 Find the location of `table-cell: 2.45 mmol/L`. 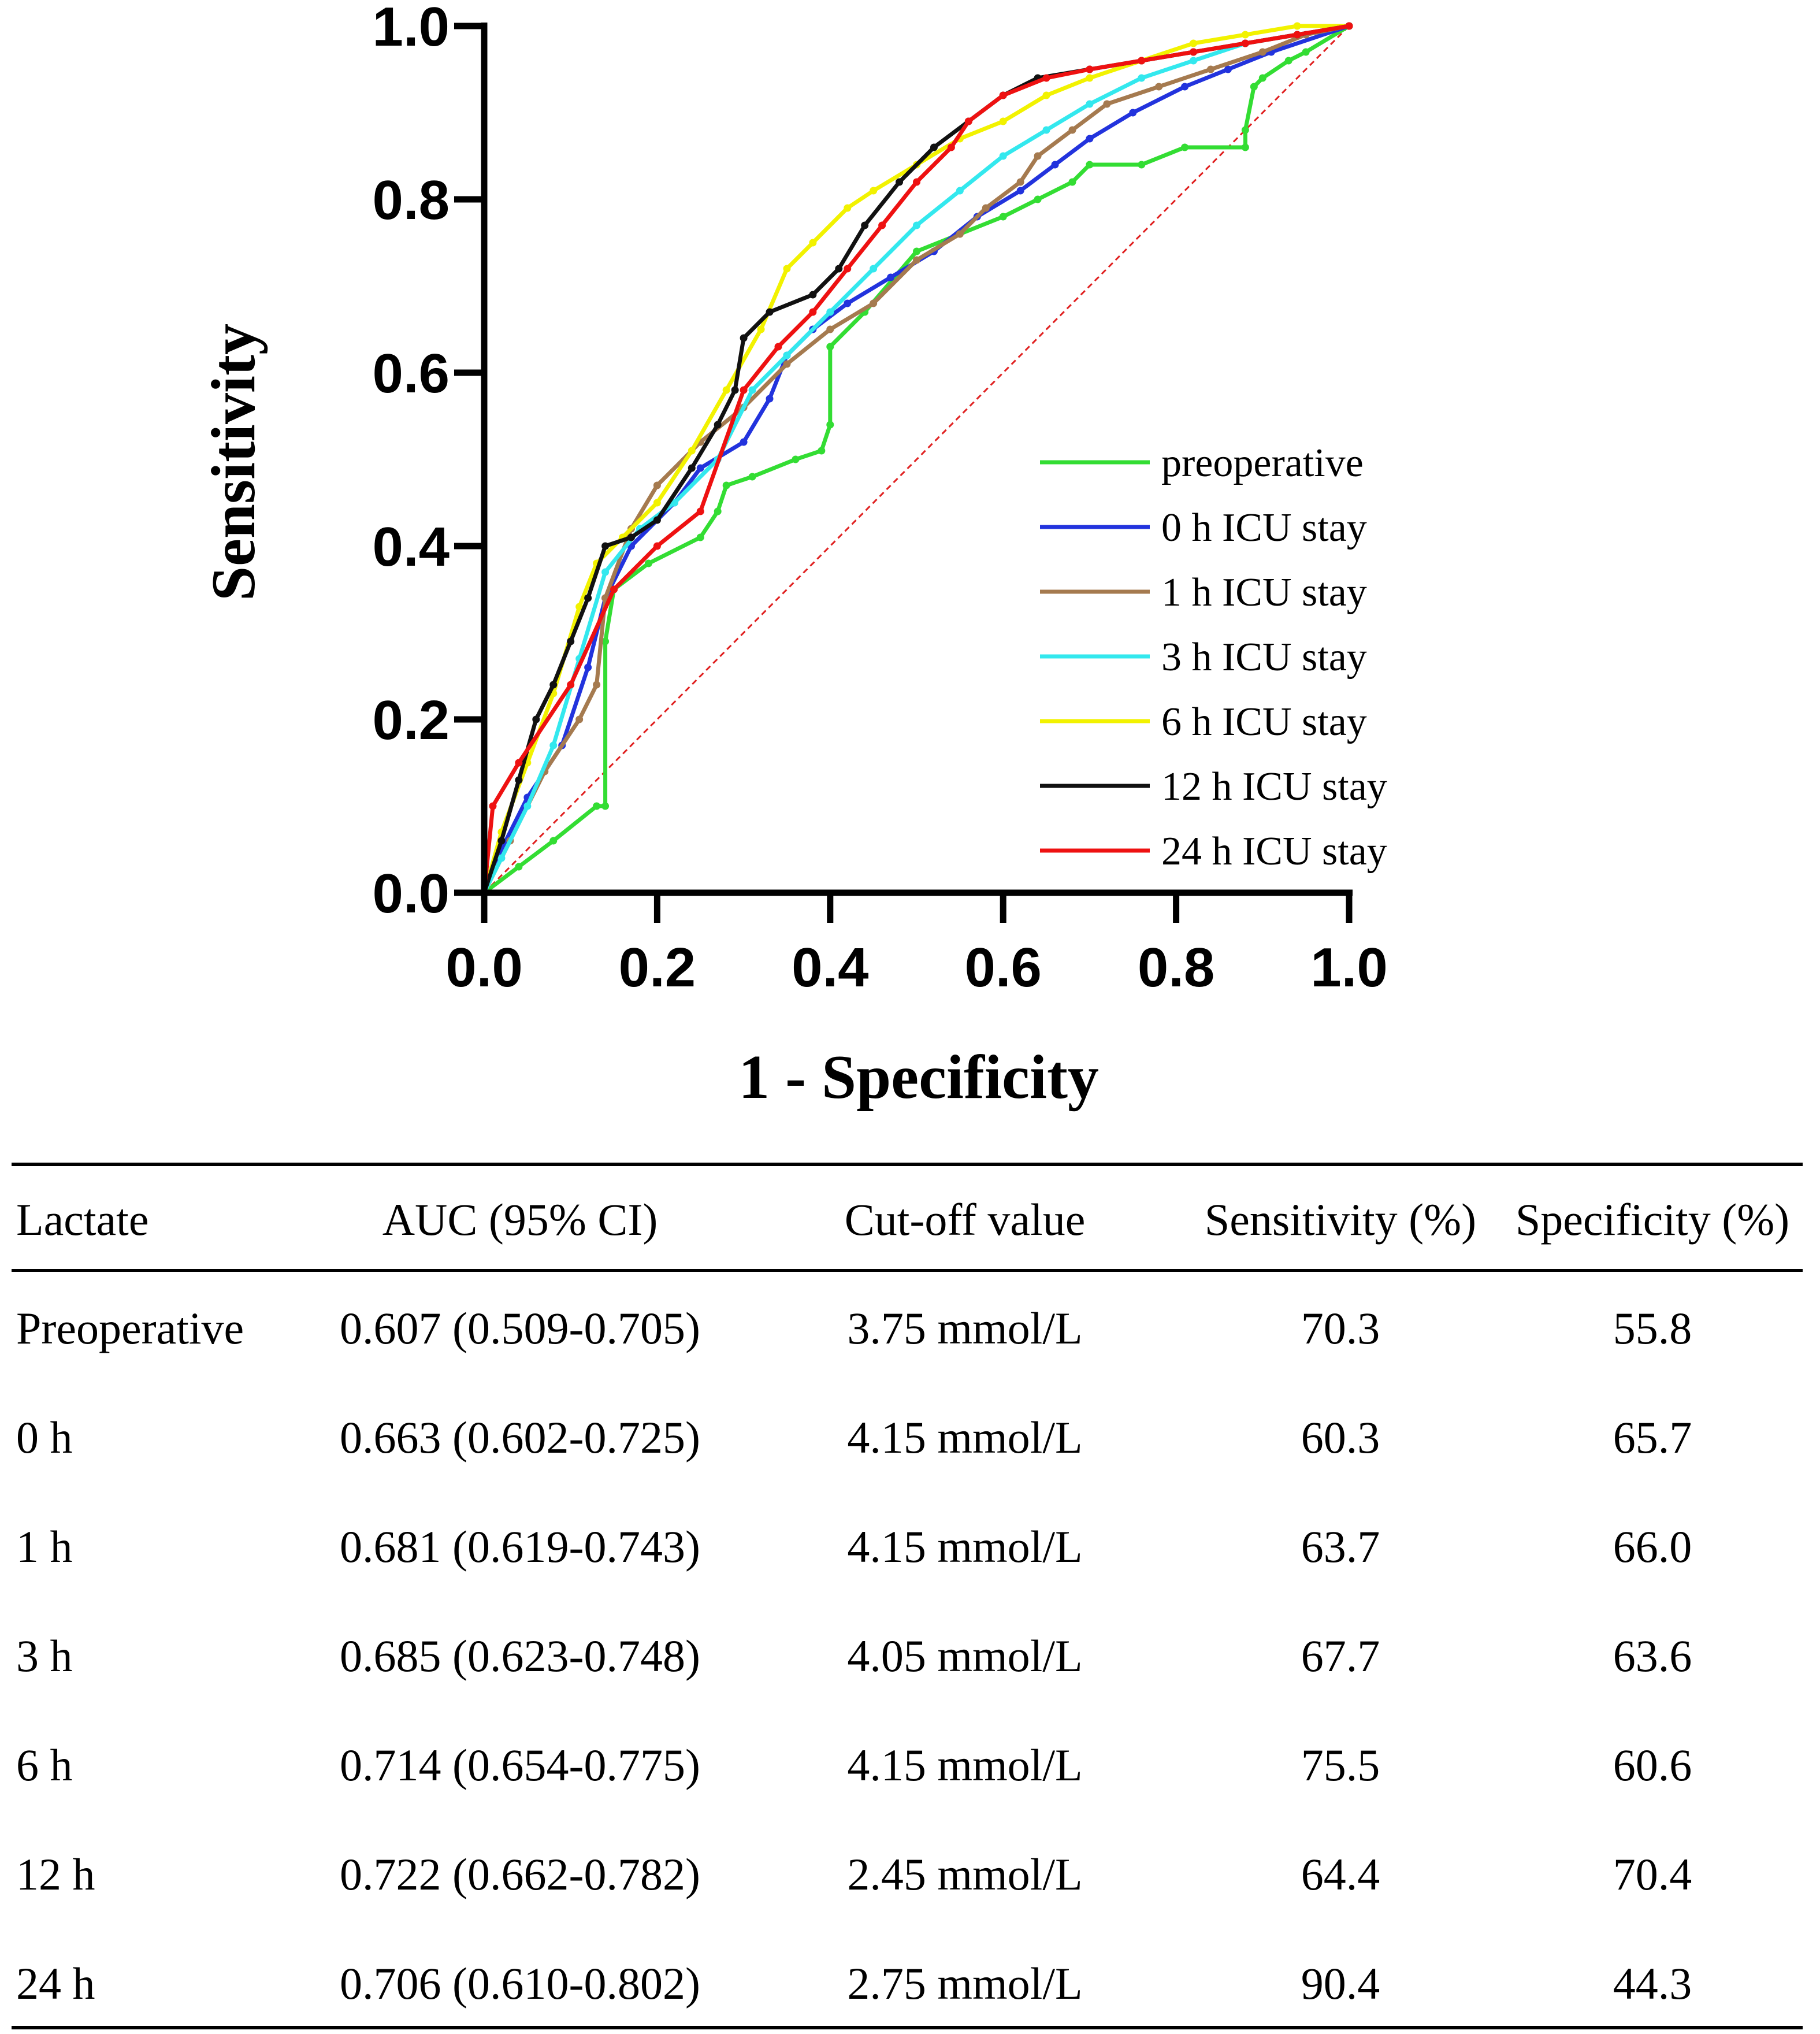

table-cell: 2.45 mmol/L is located at coordinates (965, 1874).